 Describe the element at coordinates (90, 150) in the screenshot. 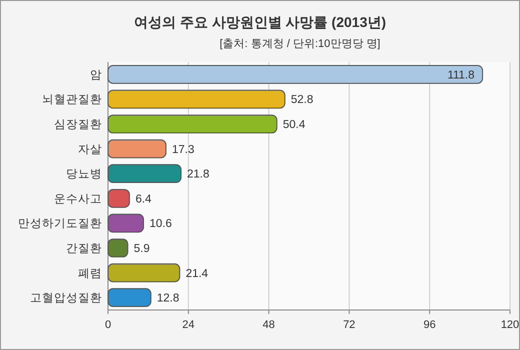

I see `y-tick-label: 자살` at that location.